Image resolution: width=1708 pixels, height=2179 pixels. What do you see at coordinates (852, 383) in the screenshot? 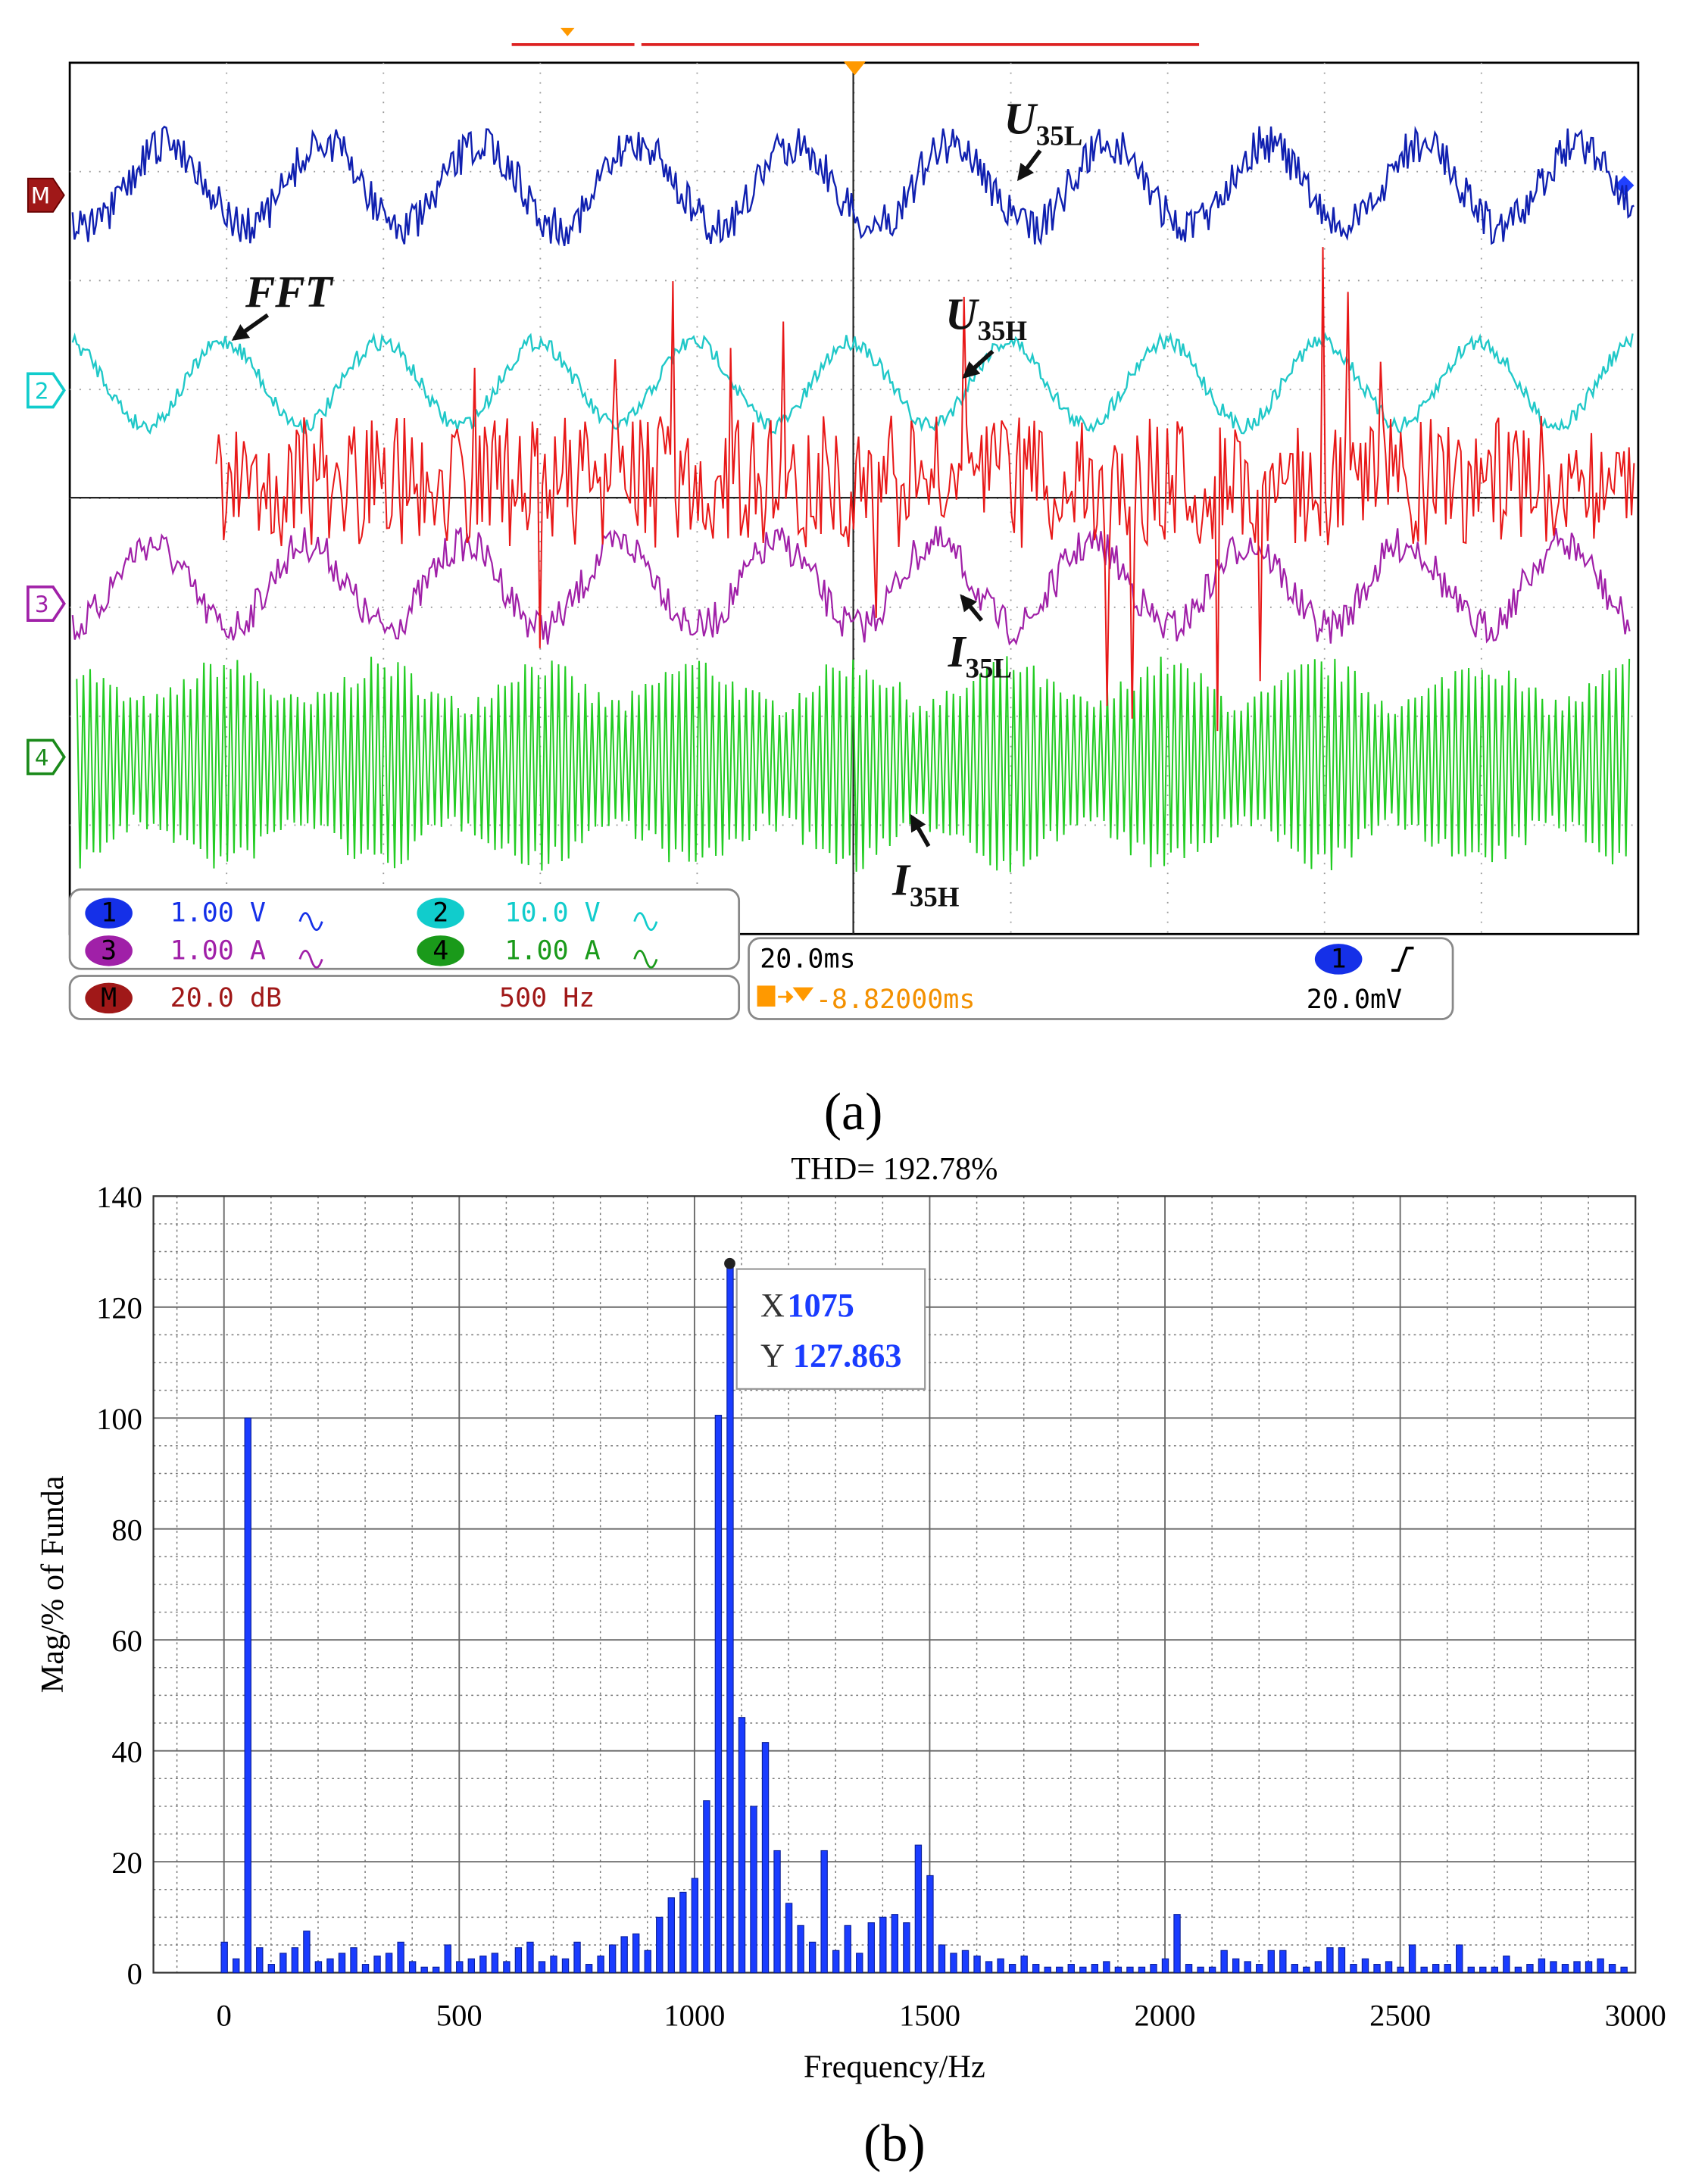
I see `waveform` at bounding box center [852, 383].